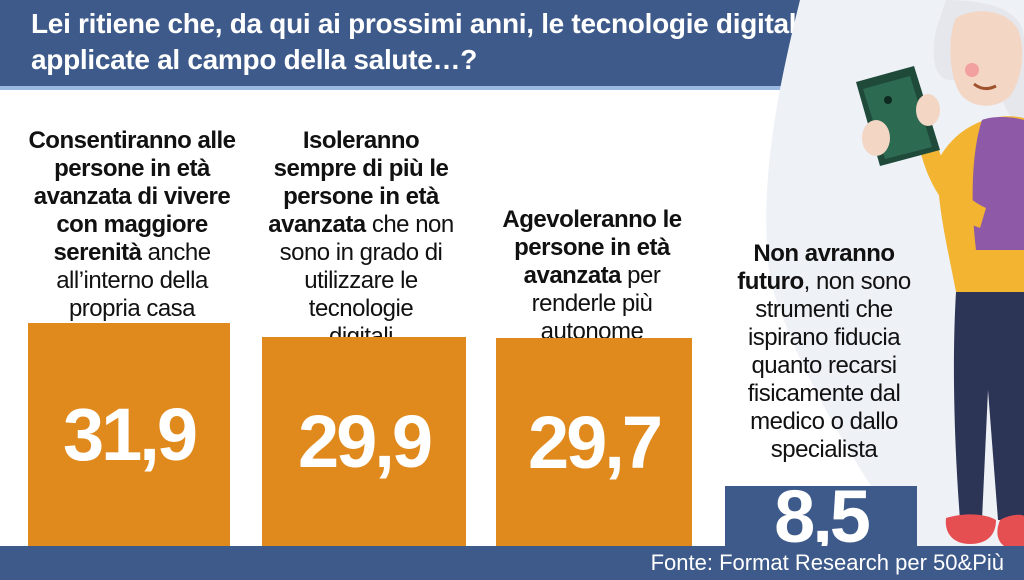  Describe the element at coordinates (641, 275) in the screenshot. I see `label-regular: per` at that location.